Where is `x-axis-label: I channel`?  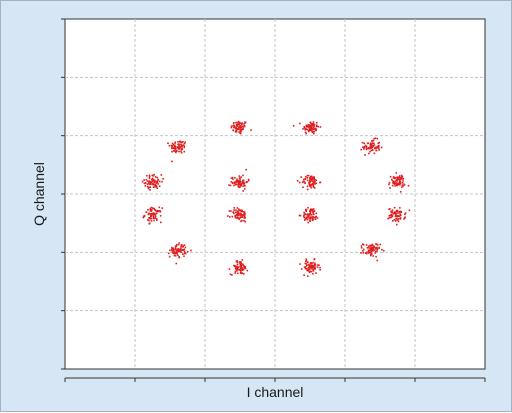
x-axis-label: I channel is located at coordinates (275, 392).